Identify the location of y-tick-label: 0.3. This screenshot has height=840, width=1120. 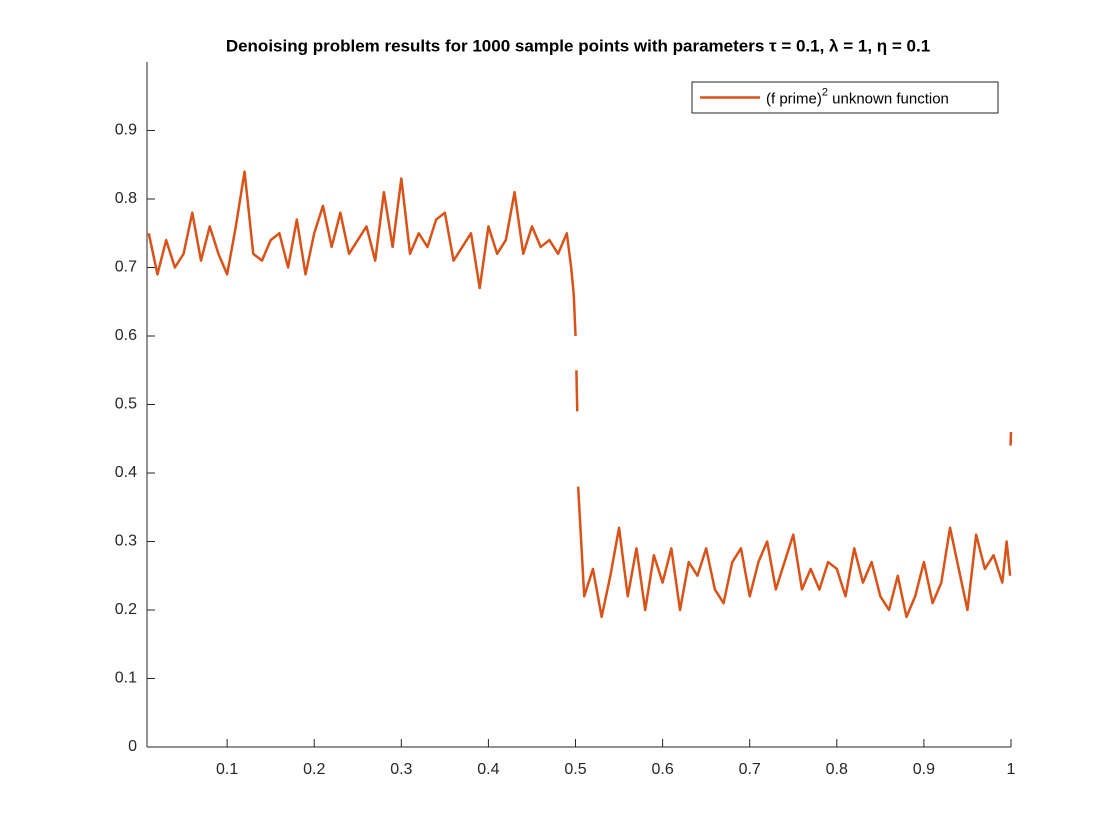
(126, 541).